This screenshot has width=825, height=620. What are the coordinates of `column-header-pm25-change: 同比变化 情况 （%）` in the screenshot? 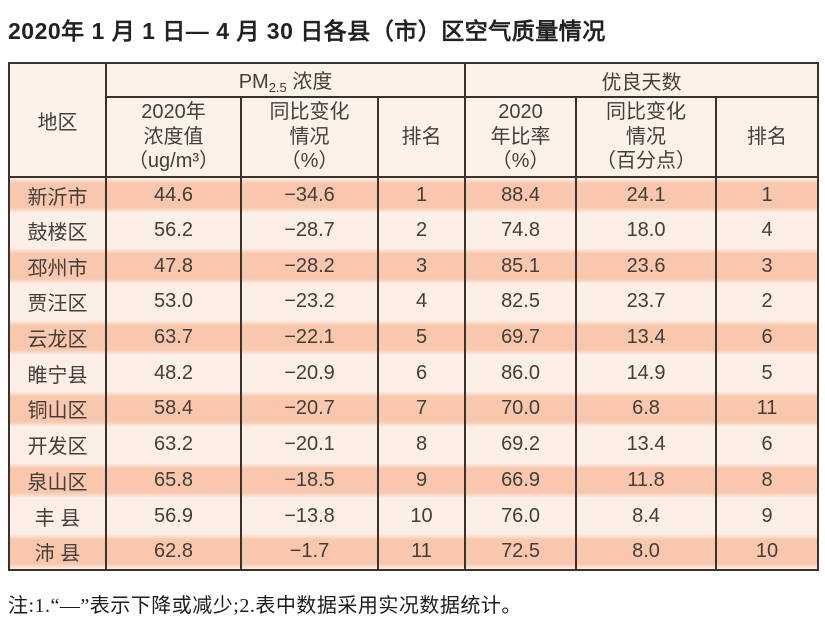 It's located at (309, 137).